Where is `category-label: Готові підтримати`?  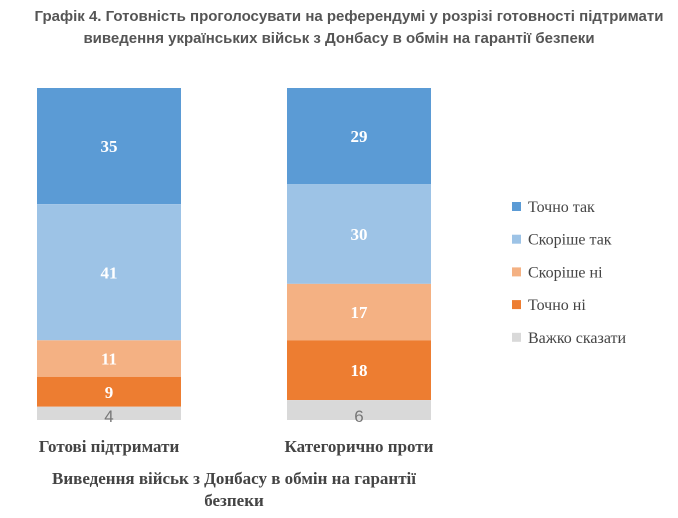
category-label: Готові підтримати is located at coordinates (109, 446).